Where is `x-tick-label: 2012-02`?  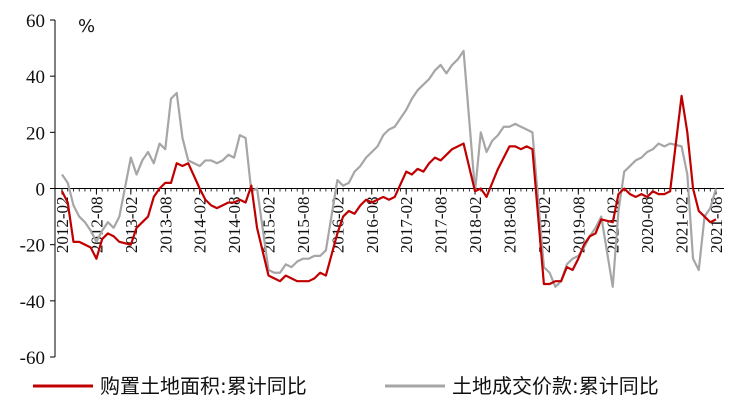
x-tick-label: 2012-02 is located at coordinates (62, 225).